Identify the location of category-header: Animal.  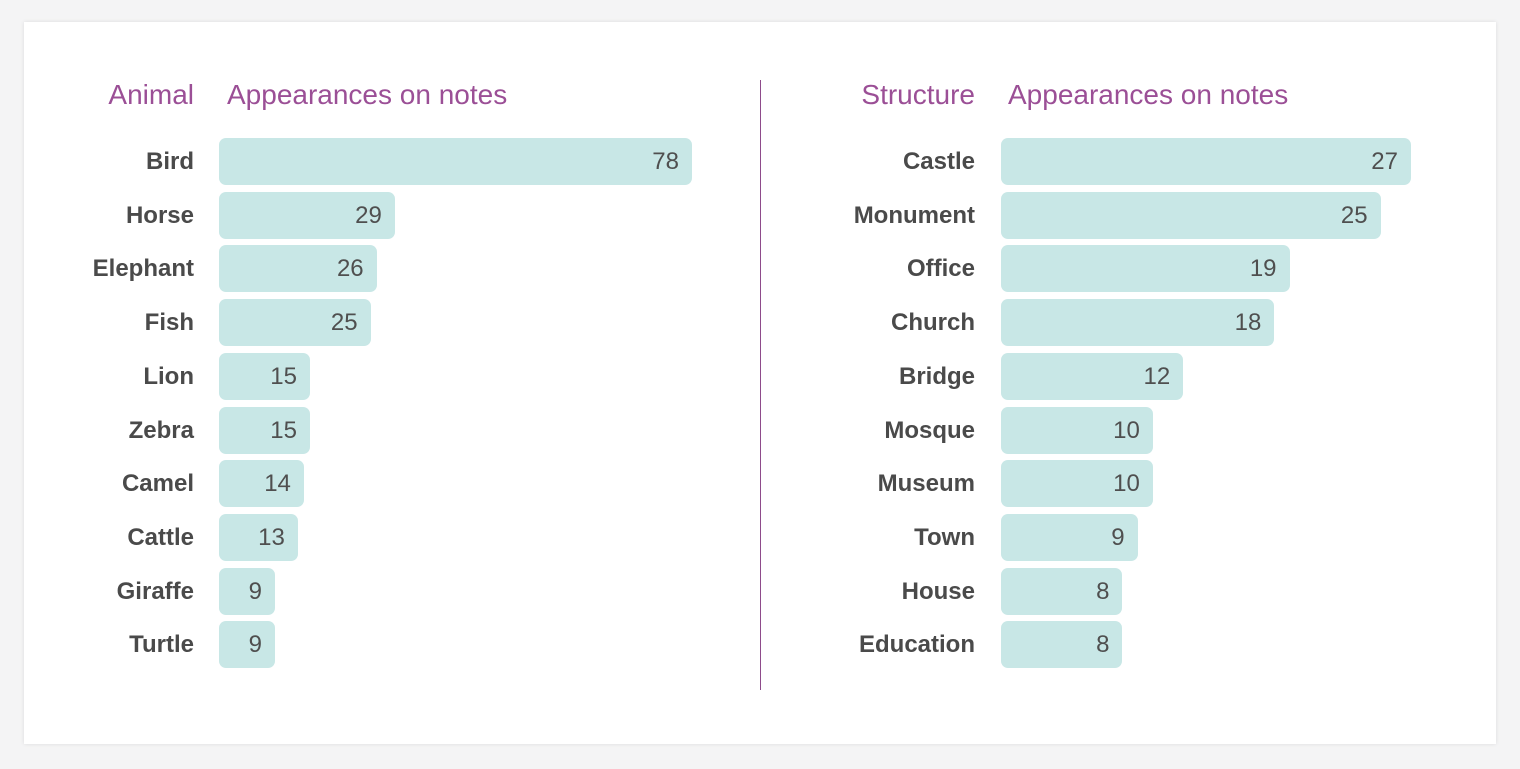
(151, 94).